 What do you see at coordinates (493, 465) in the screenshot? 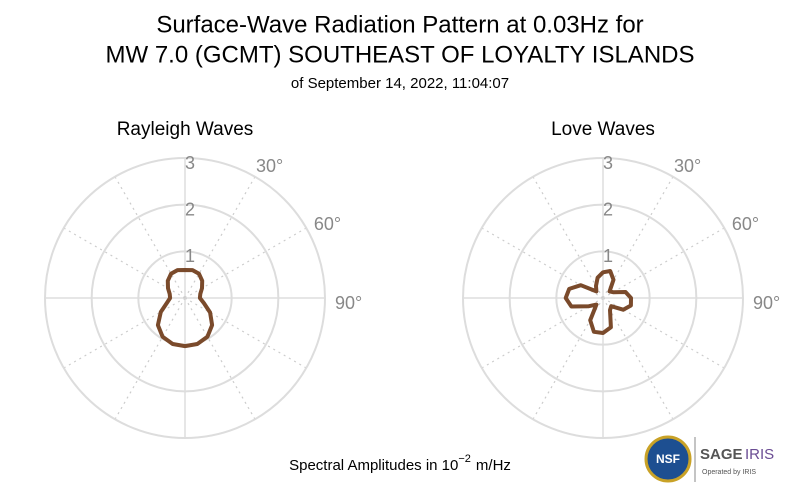
I see `footer-unit: m/Hz` at bounding box center [493, 465].